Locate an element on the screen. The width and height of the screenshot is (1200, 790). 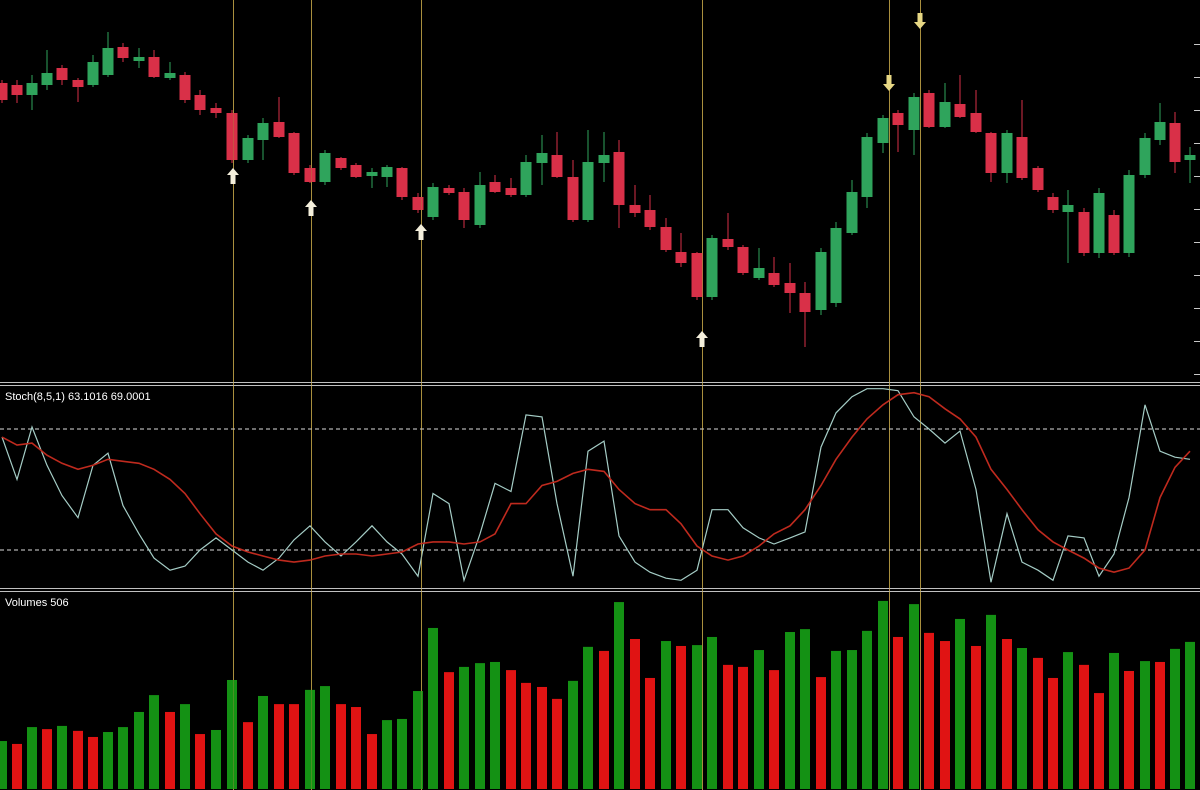
buy-arrow-icon is located at coordinates (233, 176).